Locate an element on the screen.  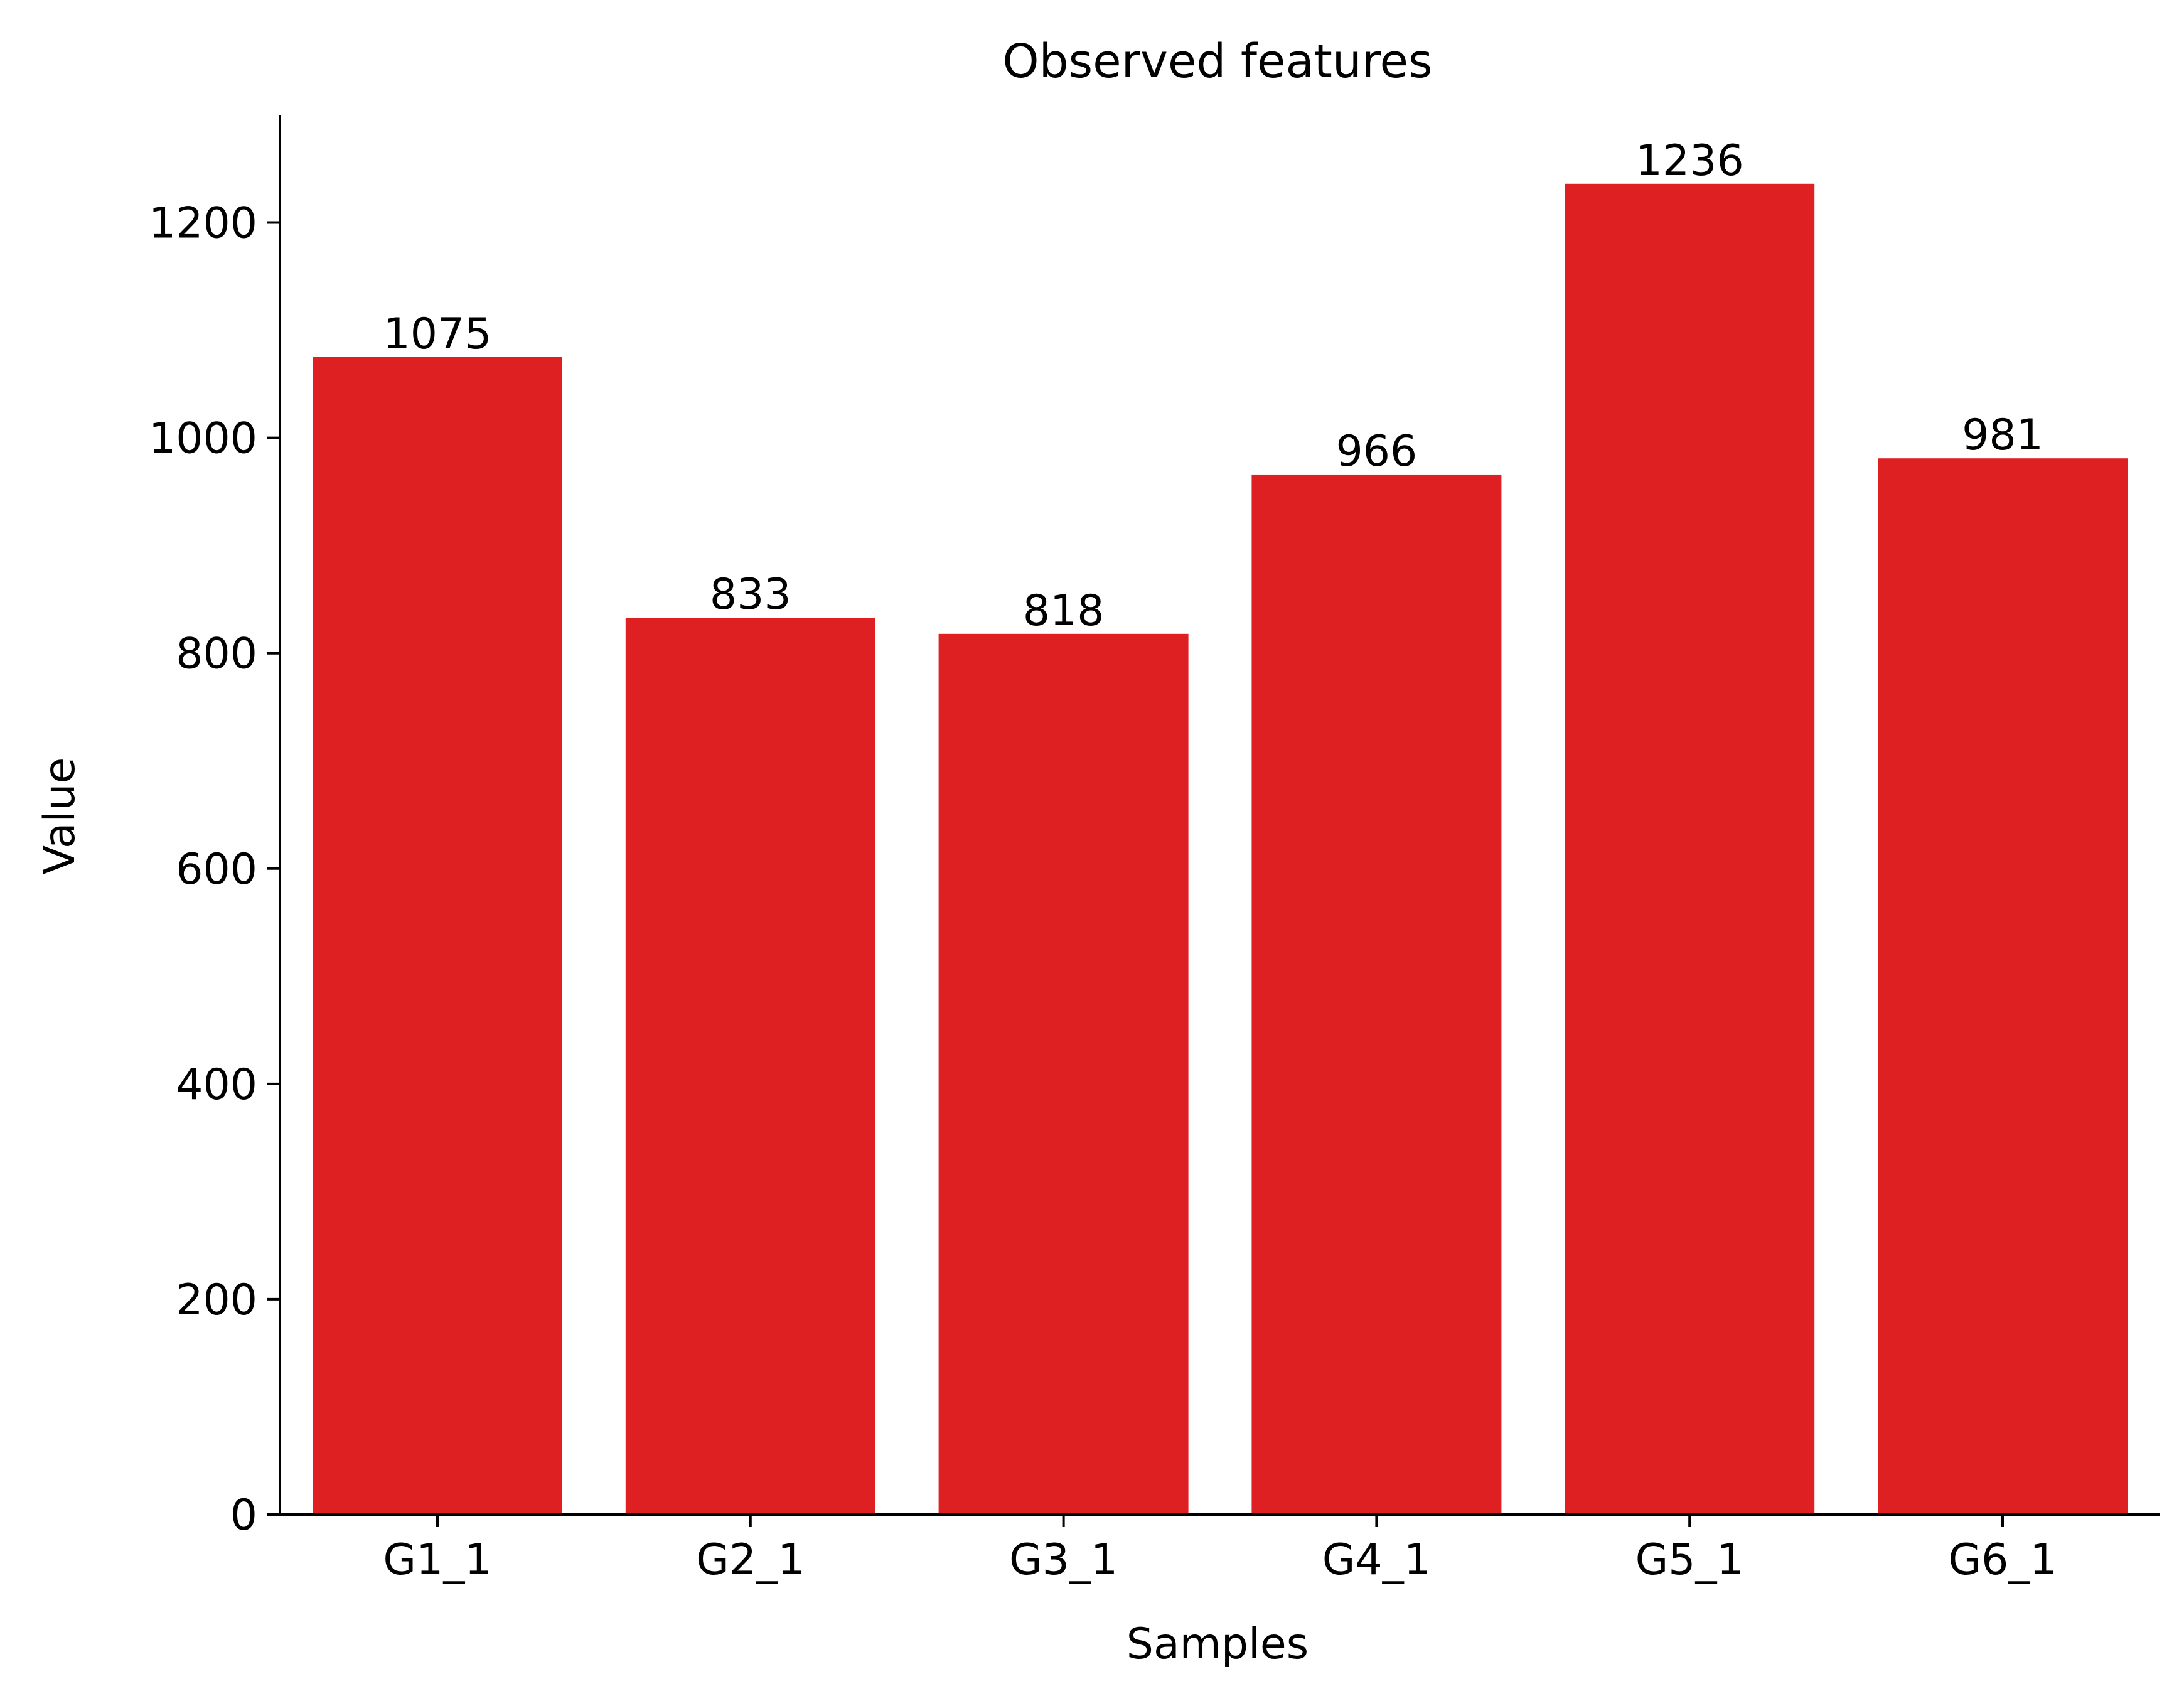
y-tick-label-1000: 1000 is located at coordinates (203, 439).